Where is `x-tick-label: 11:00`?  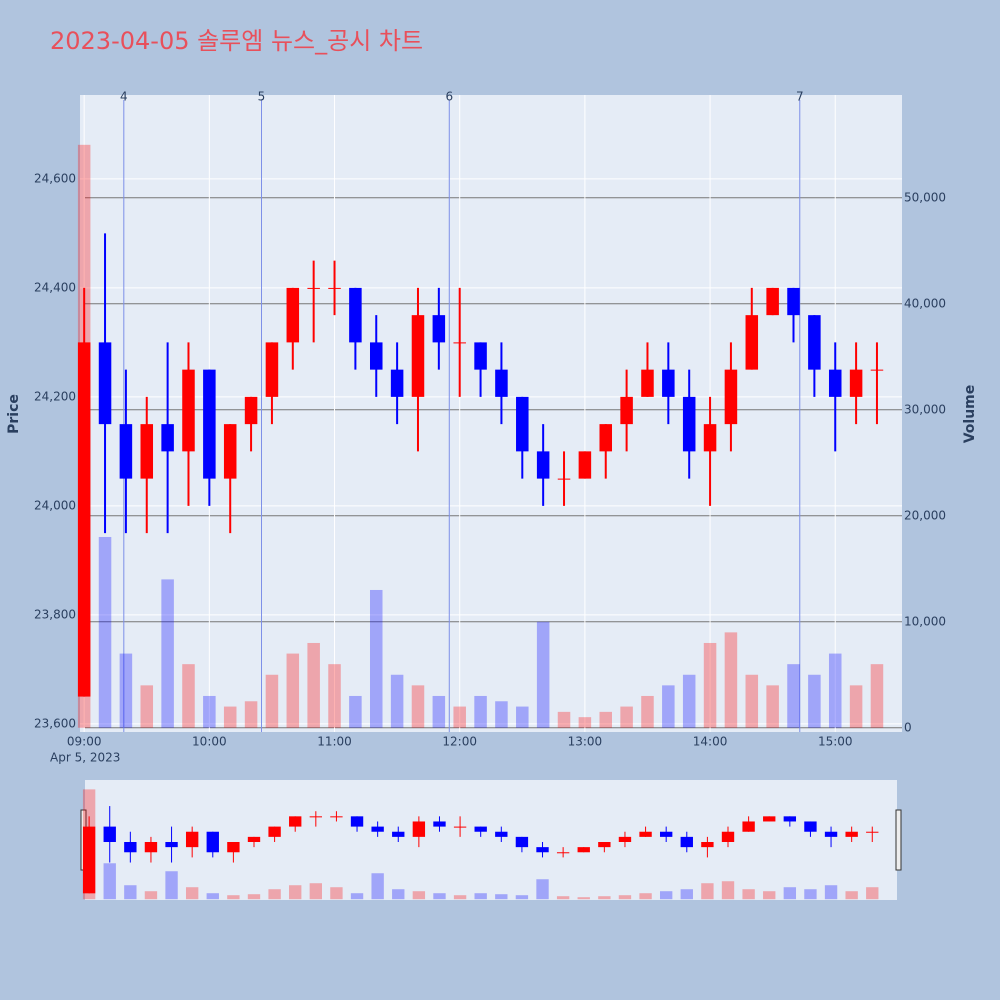 x-tick-label: 11:00 is located at coordinates (334, 742).